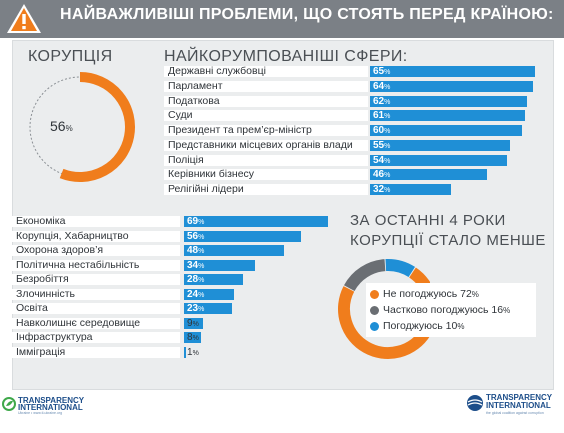 The height and width of the screenshot is (433, 564). What do you see at coordinates (266, 189) in the screenshot?
I see `sector-label: Релігійні лідери` at bounding box center [266, 189].